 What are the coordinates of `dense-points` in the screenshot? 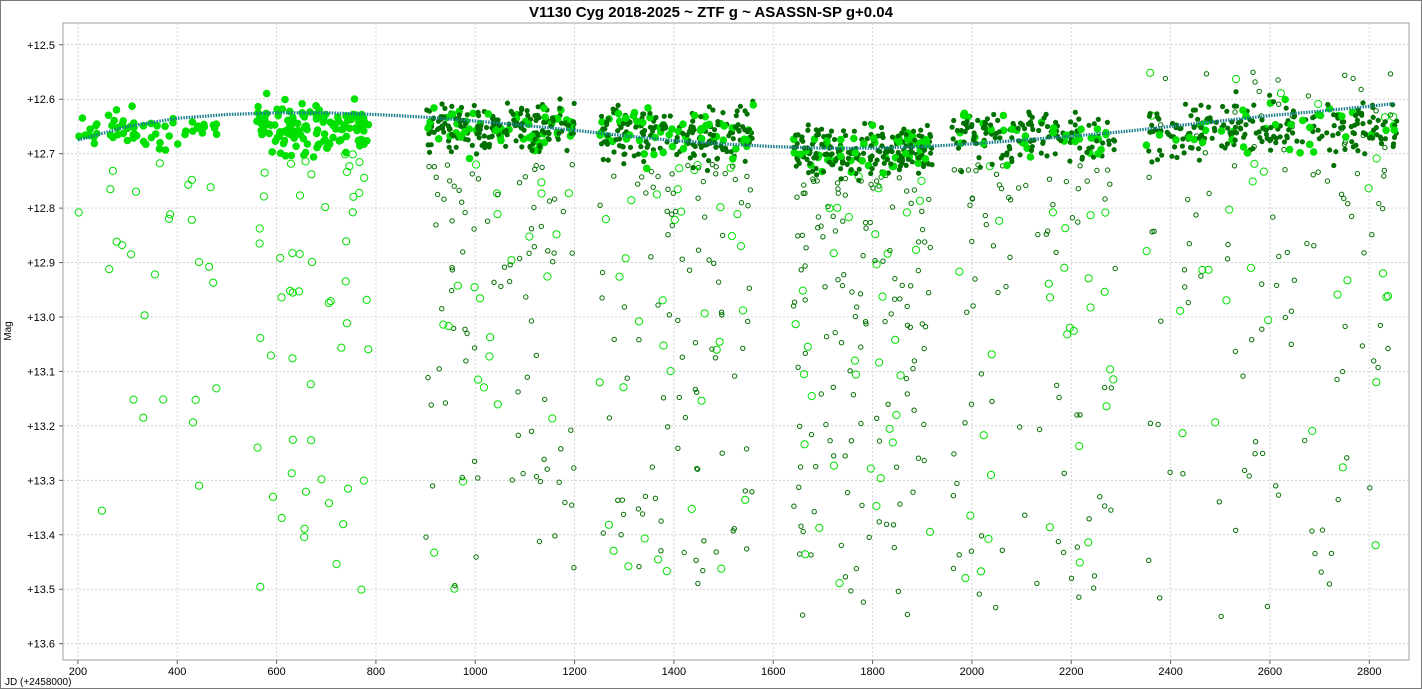 It's located at (737, 136).